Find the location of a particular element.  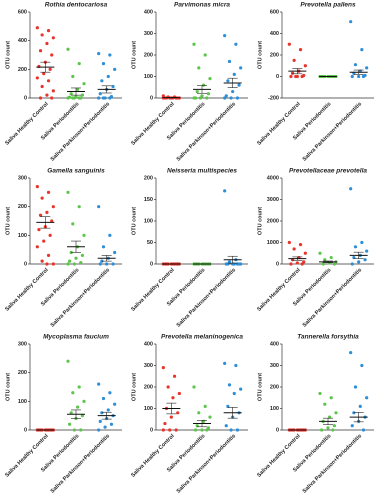

chart-title: Mycoplasma faucium is located at coordinates (76, 337).